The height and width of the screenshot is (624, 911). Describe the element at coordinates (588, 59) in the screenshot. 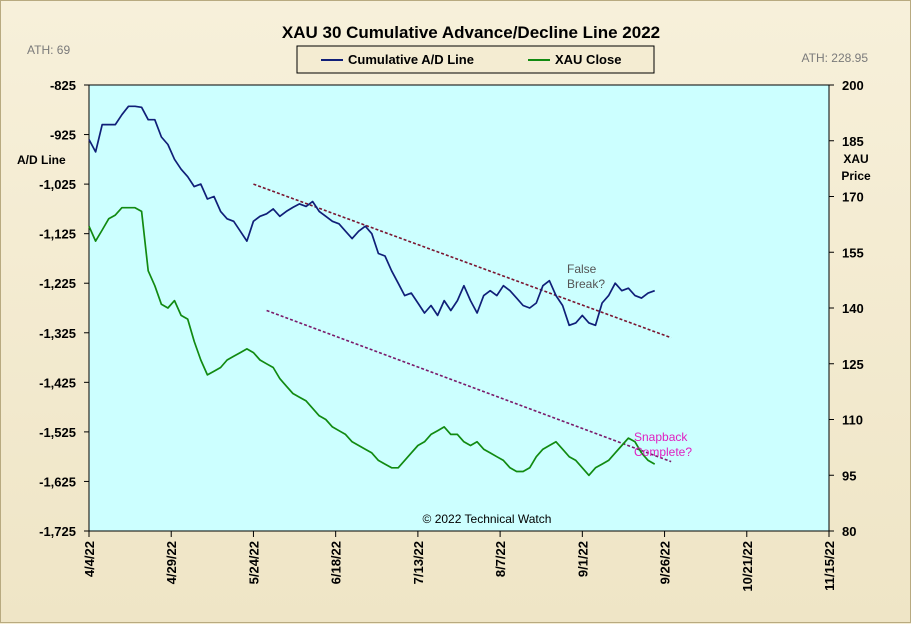

I see `legend-label-xau-close: XAU Close` at that location.